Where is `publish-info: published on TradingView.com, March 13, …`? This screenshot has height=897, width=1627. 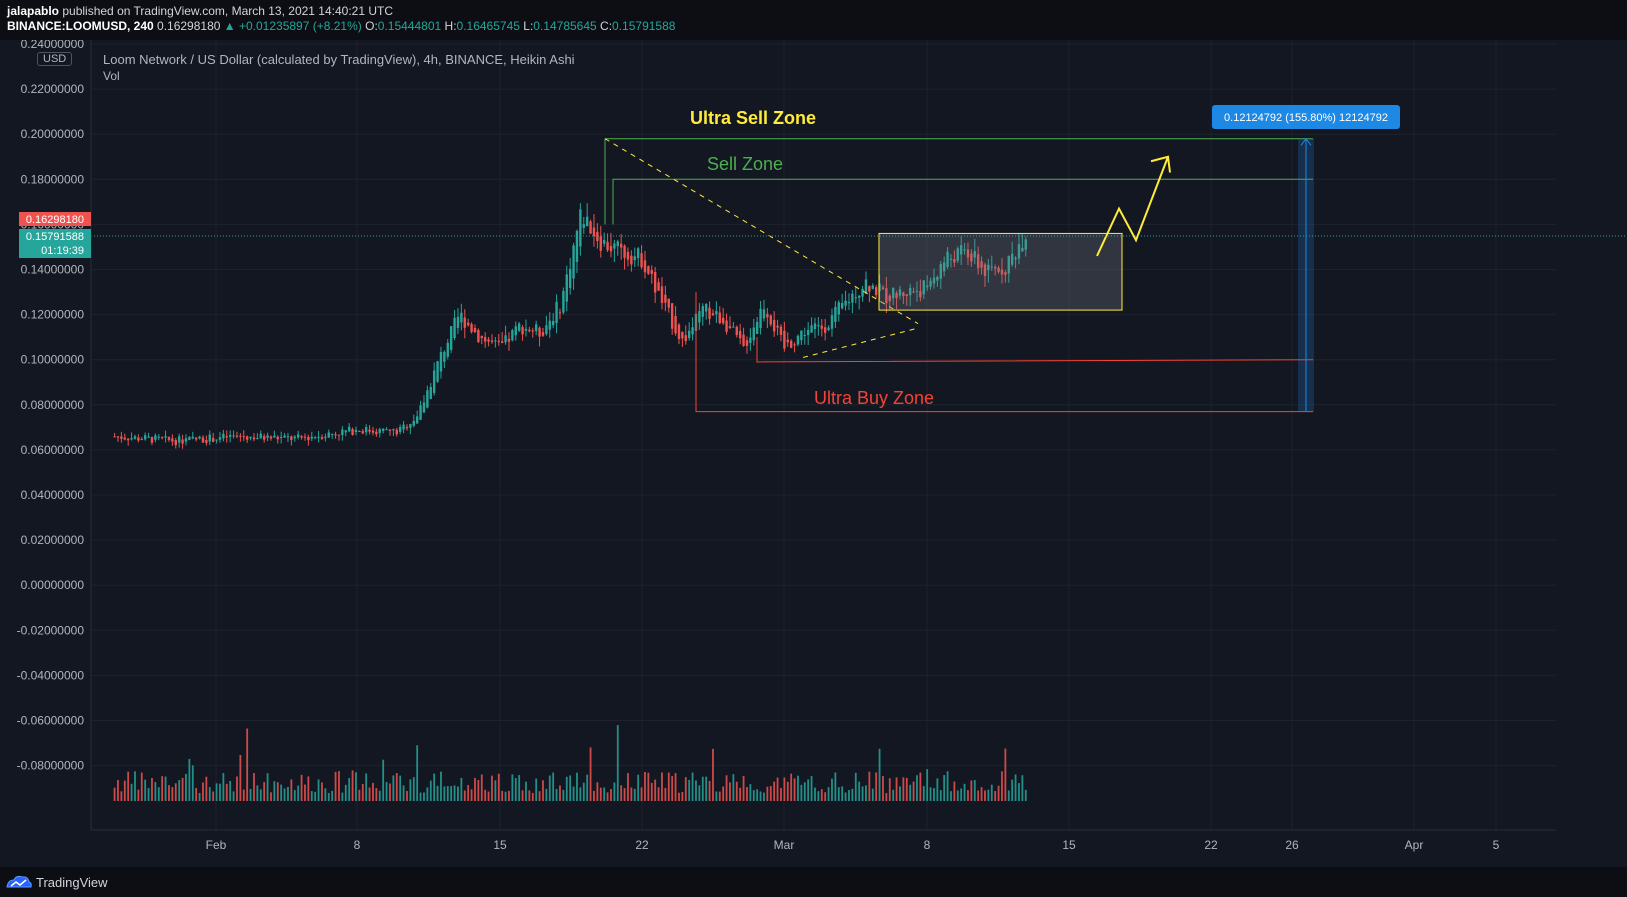
publish-info: published on TradingView.com, March 13, … is located at coordinates (228, 11).